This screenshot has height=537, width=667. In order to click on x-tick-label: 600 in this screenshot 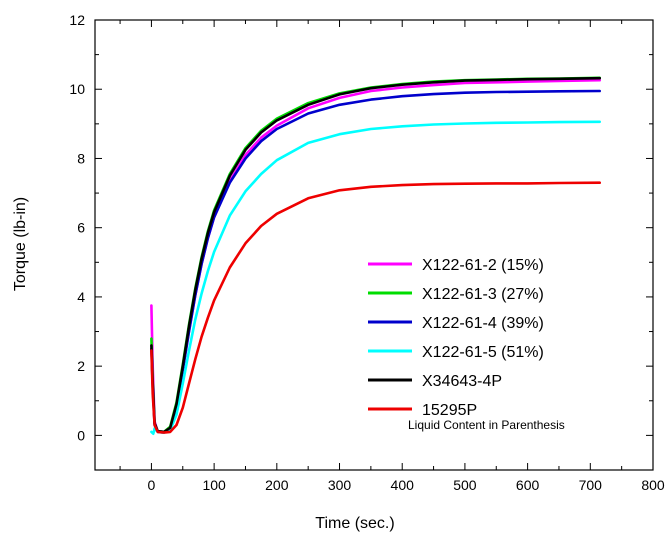, I will do `click(528, 485)`.